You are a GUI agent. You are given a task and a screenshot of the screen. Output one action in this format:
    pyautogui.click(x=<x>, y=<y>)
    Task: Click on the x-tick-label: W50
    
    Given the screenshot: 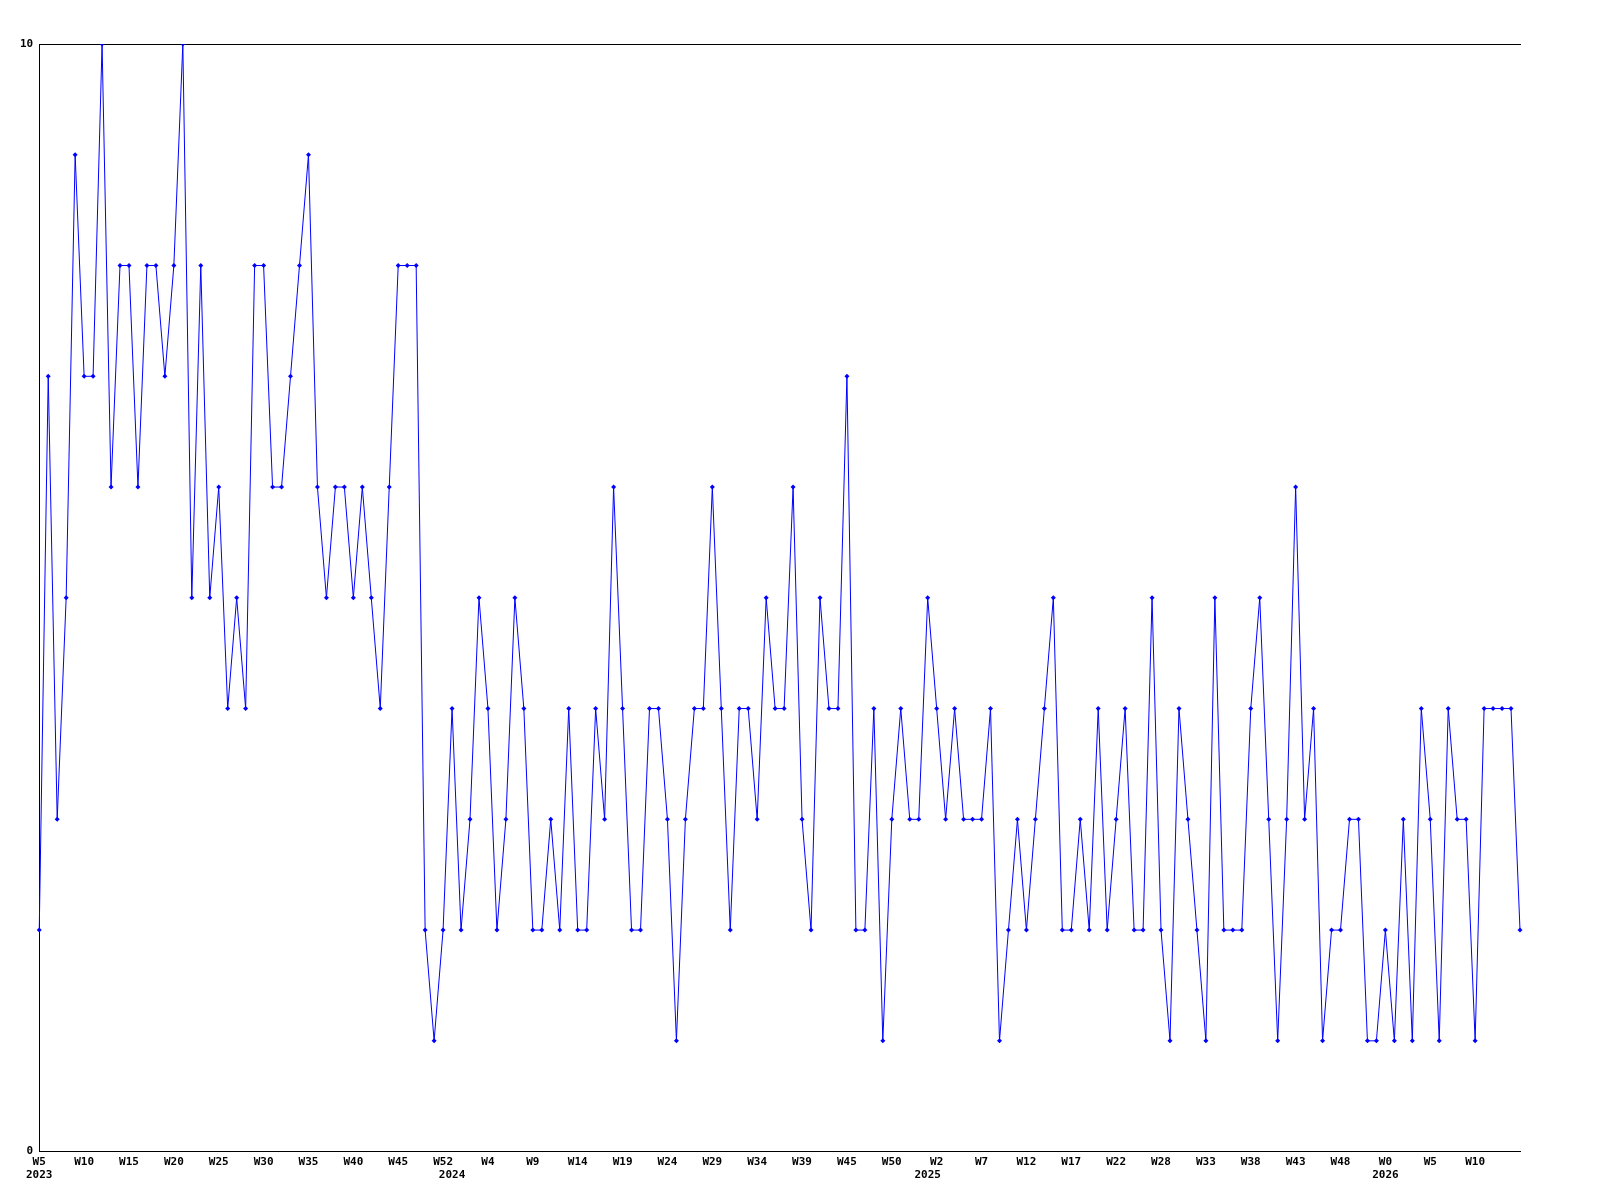 What is the action you would take?
    pyautogui.click(x=891, y=1162)
    